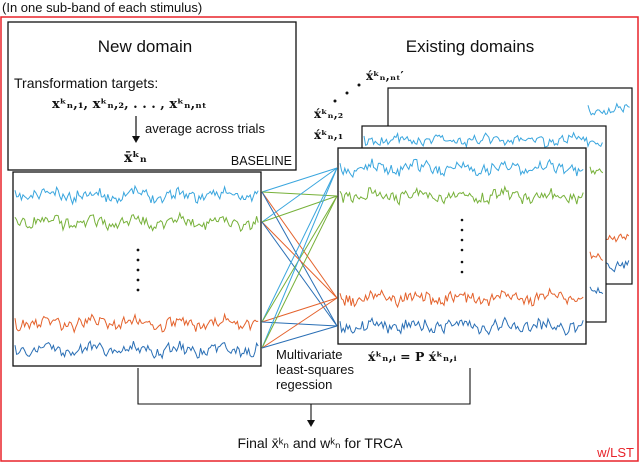 Image resolution: width=640 pixels, height=468 pixels. Describe the element at coordinates (347, 93) in the screenshot. I see `diagonal-dots` at that location.